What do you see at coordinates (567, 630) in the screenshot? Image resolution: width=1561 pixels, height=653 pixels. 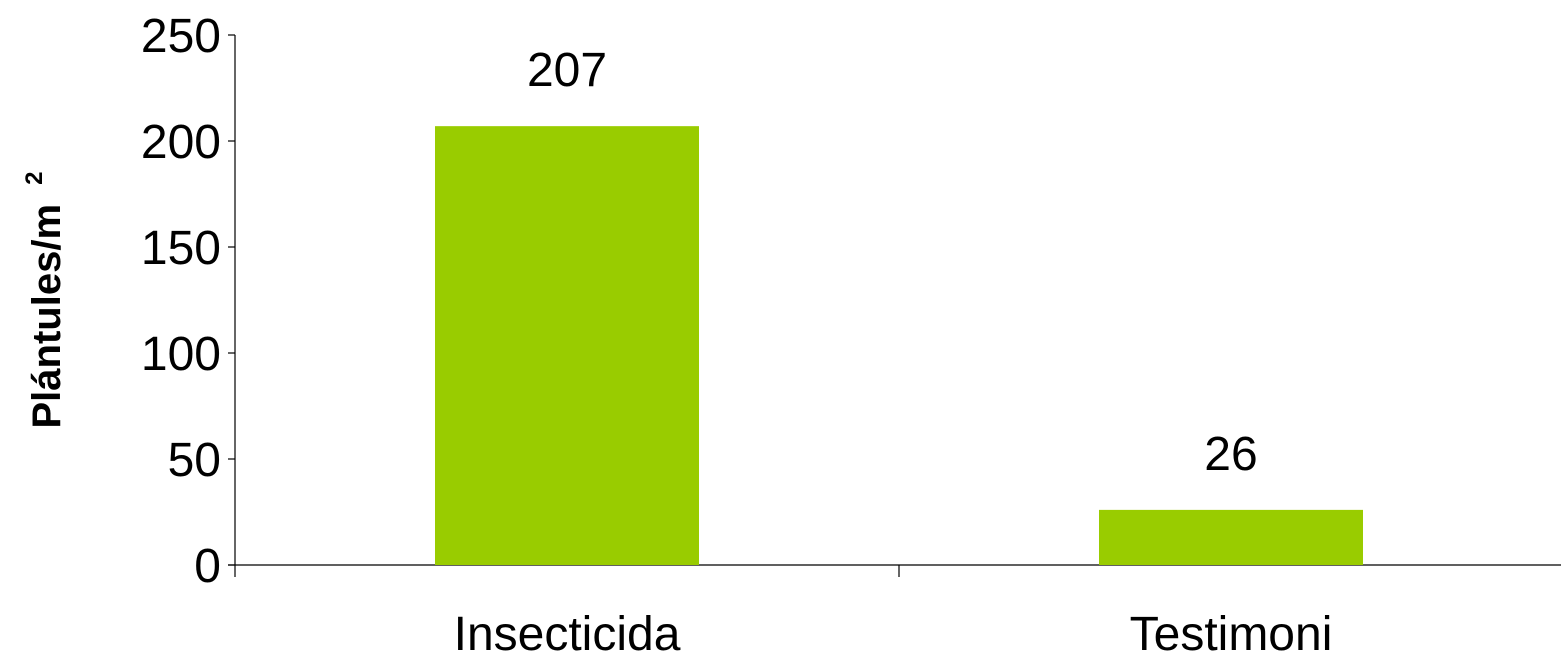 I see `x-category-label: Insecticida` at bounding box center [567, 630].